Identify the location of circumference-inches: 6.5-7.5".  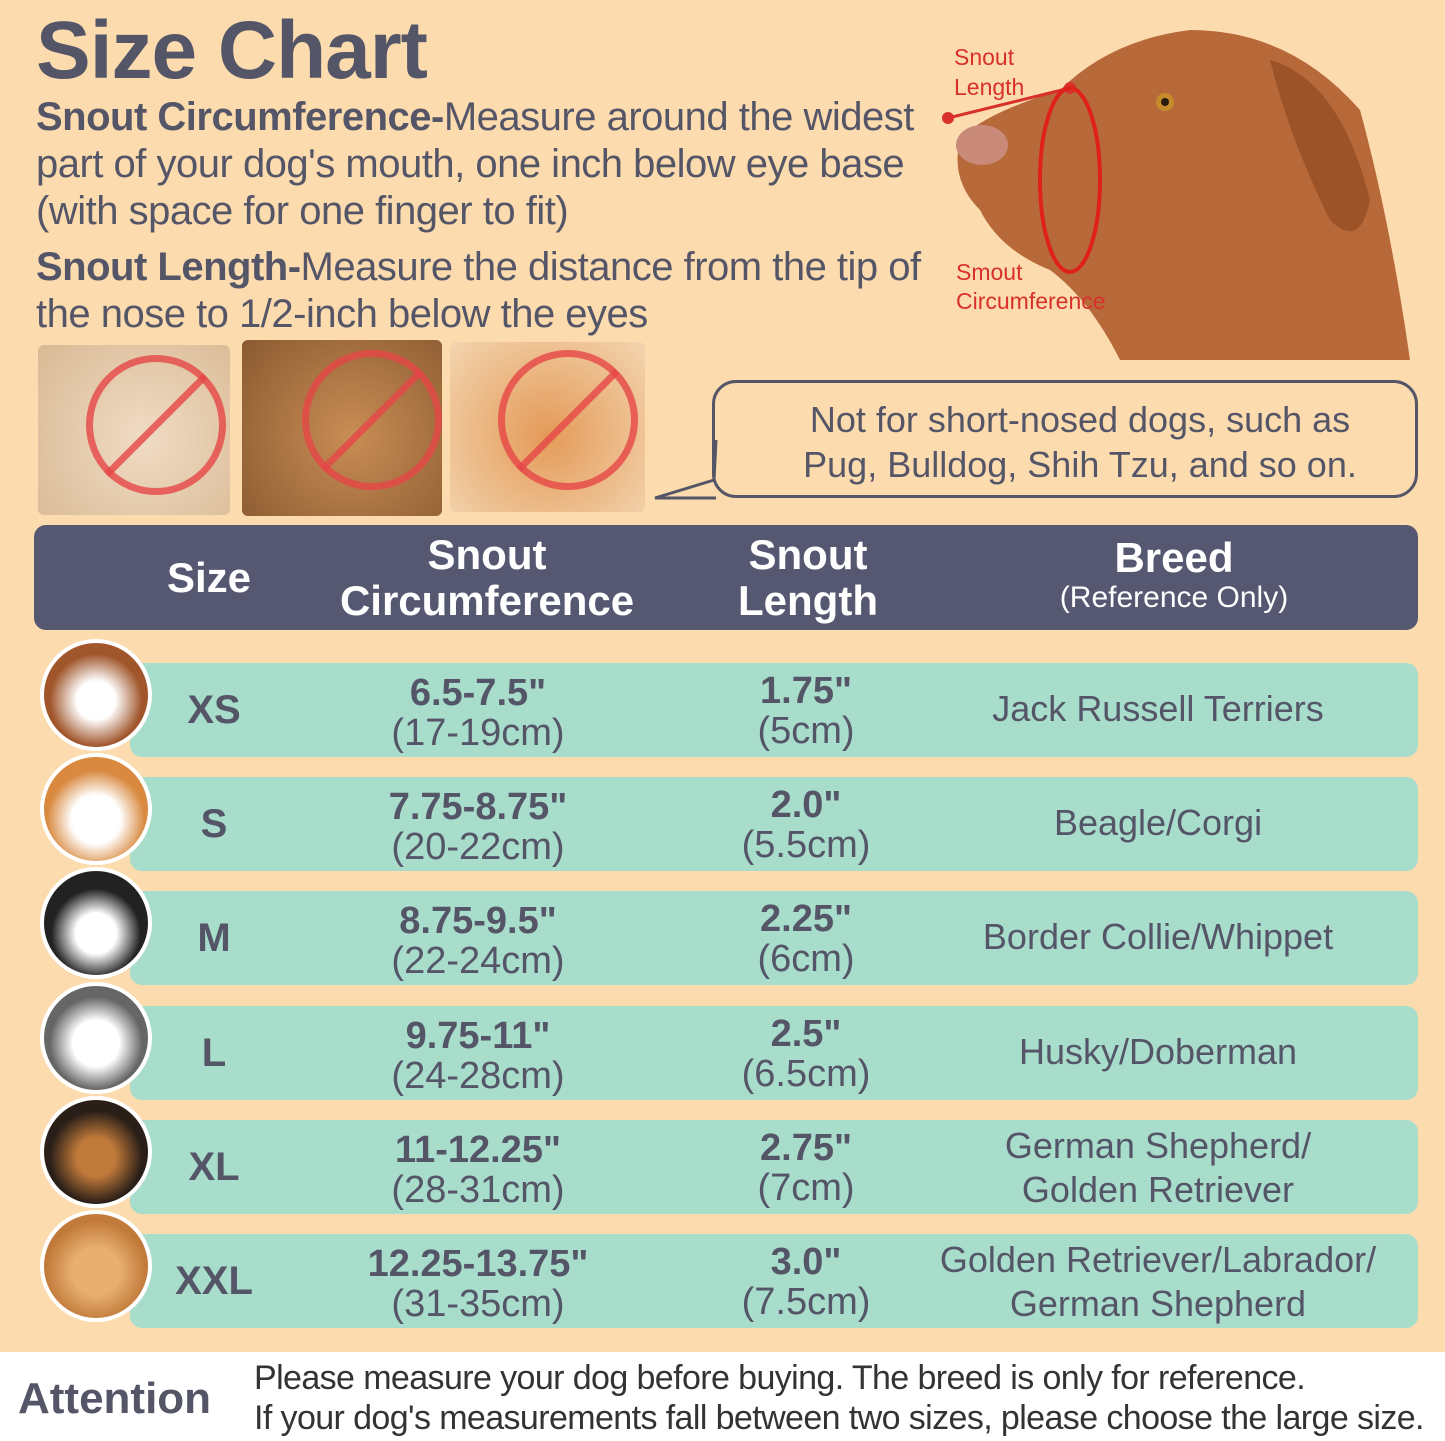
(478, 693).